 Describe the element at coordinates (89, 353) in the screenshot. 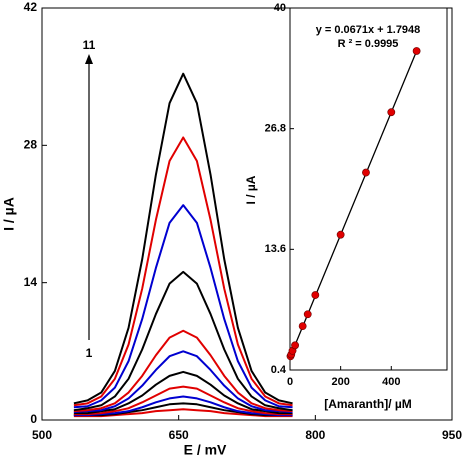

I see `annotation: 1` at that location.